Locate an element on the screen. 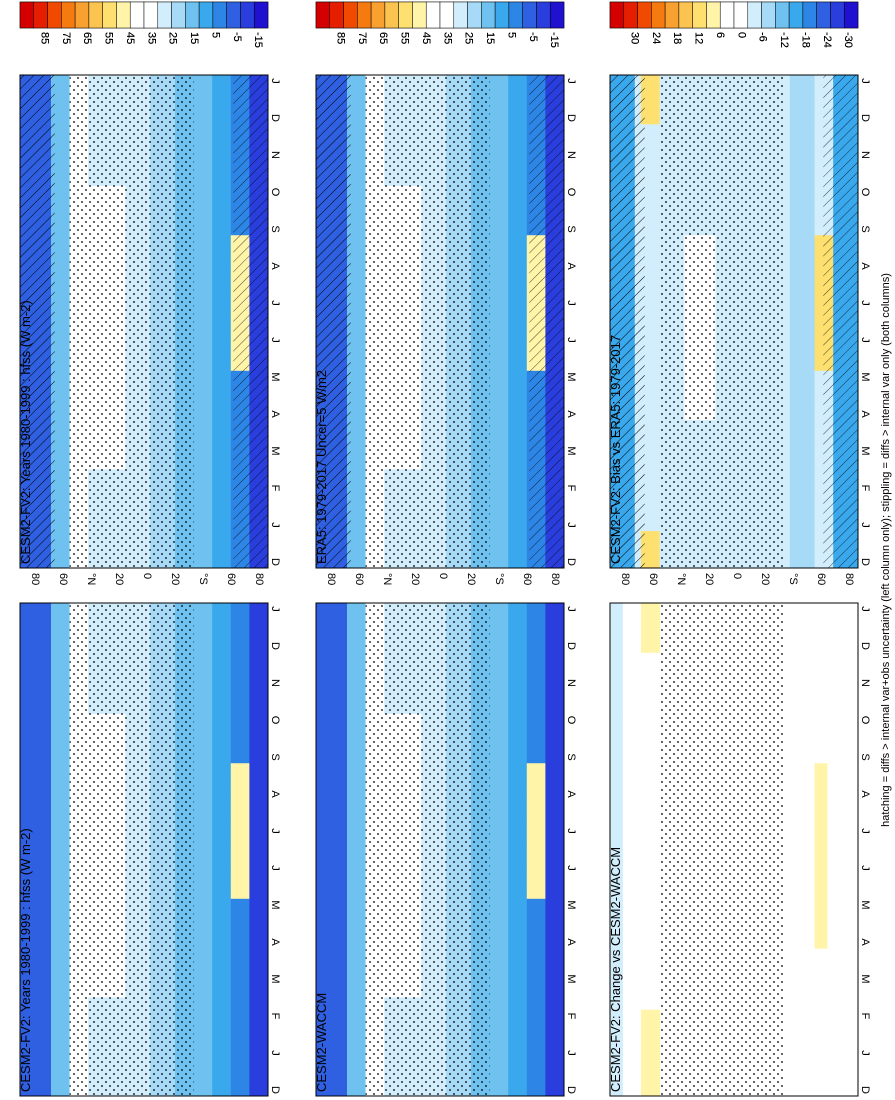 The width and height of the screenshot is (895, 1100). month-tick-label: D is located at coordinates (275, 1090).